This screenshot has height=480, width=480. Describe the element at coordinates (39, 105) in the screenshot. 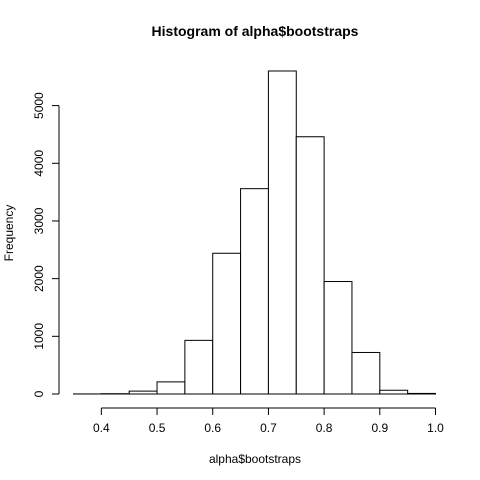

I see `y-tick-label: 5000` at that location.